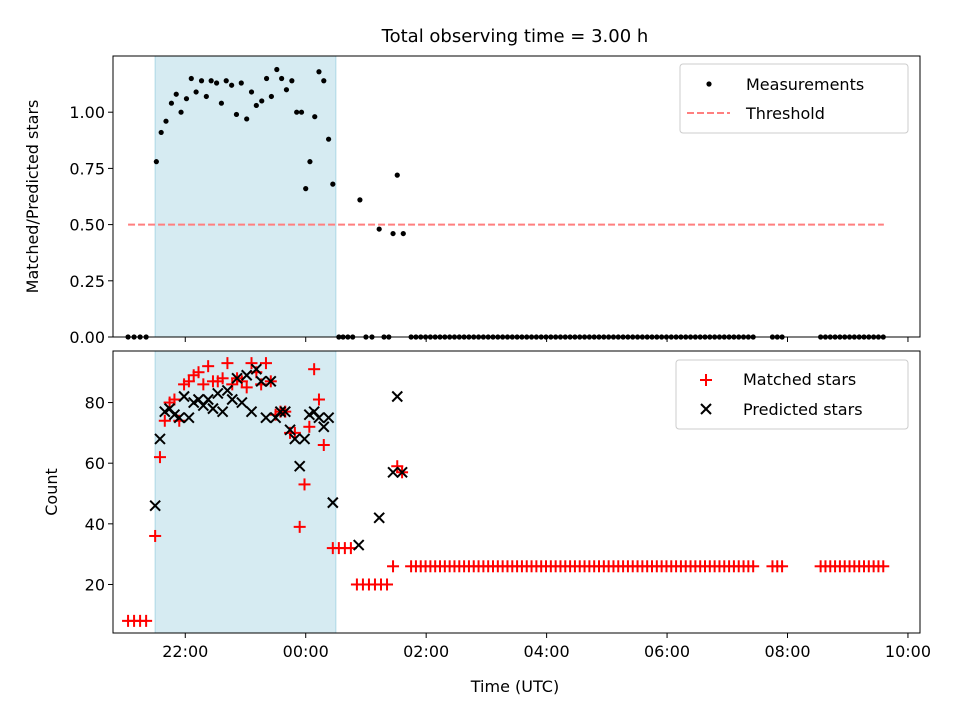 This screenshot has width=960, height=720. I want to click on y-tick-label: 0.75, so click(87, 168).